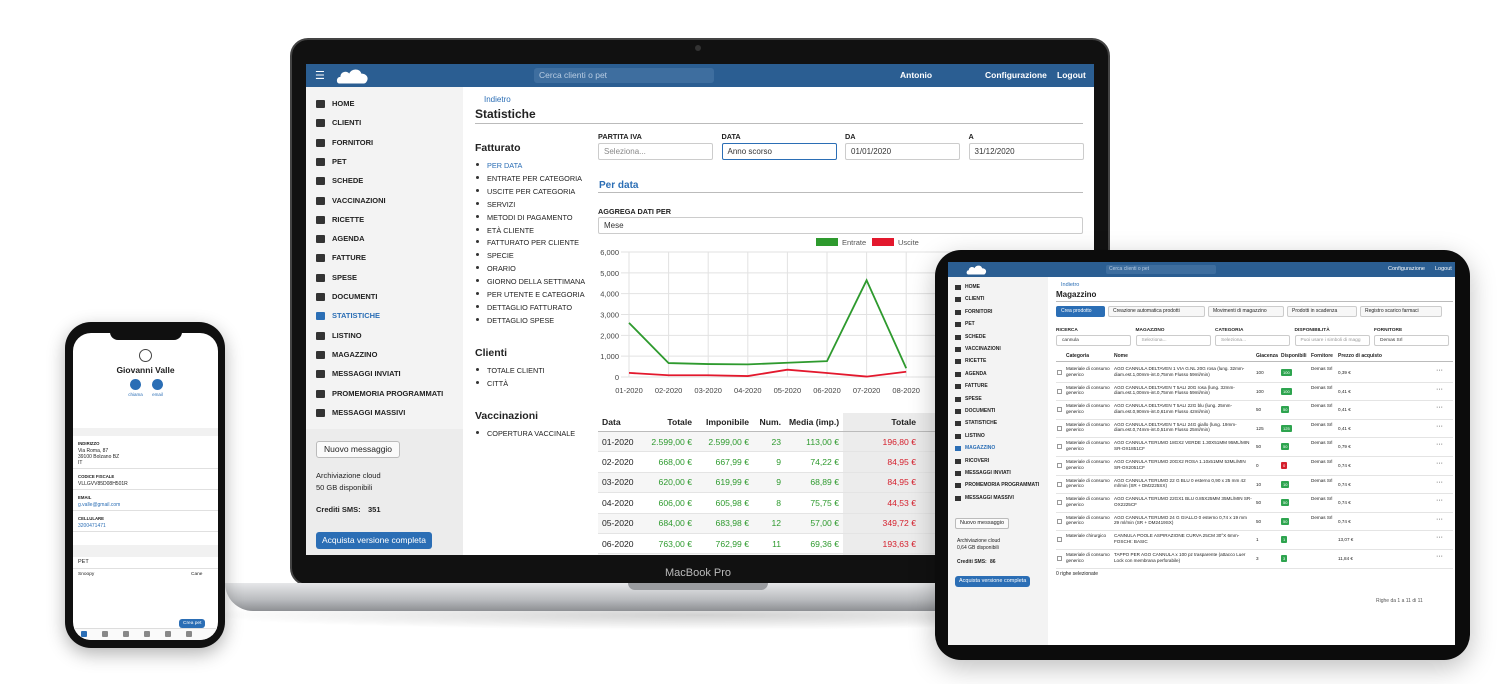  I want to click on filter-input: cannula, so click(1093, 340).